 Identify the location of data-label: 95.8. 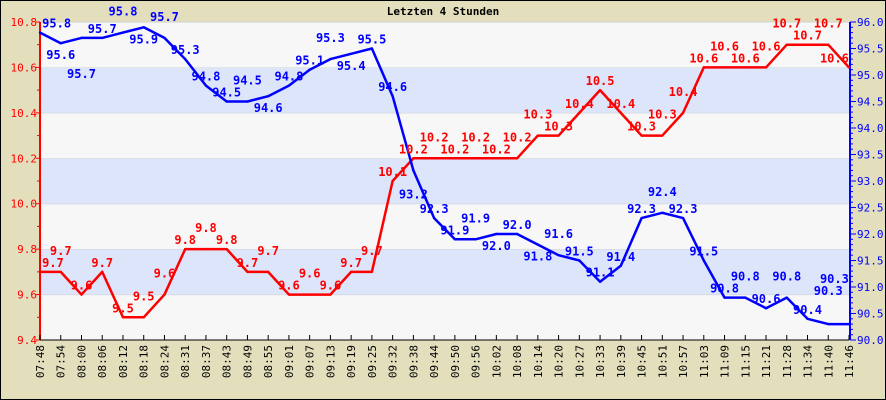
(56, 24).